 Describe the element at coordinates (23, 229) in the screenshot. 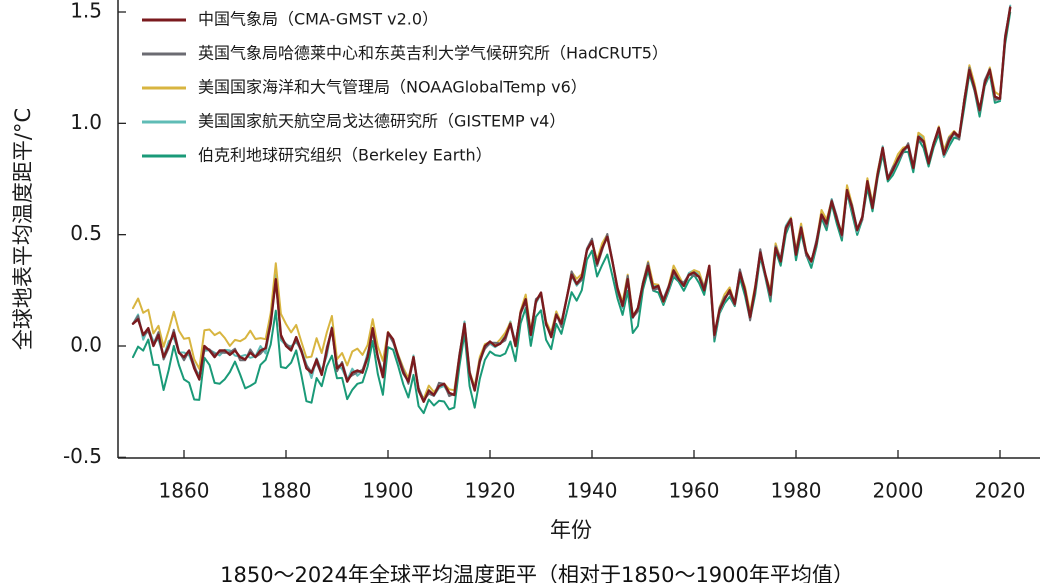

I see `y-axis-label: 全球地表平均温度距平/°C` at that location.